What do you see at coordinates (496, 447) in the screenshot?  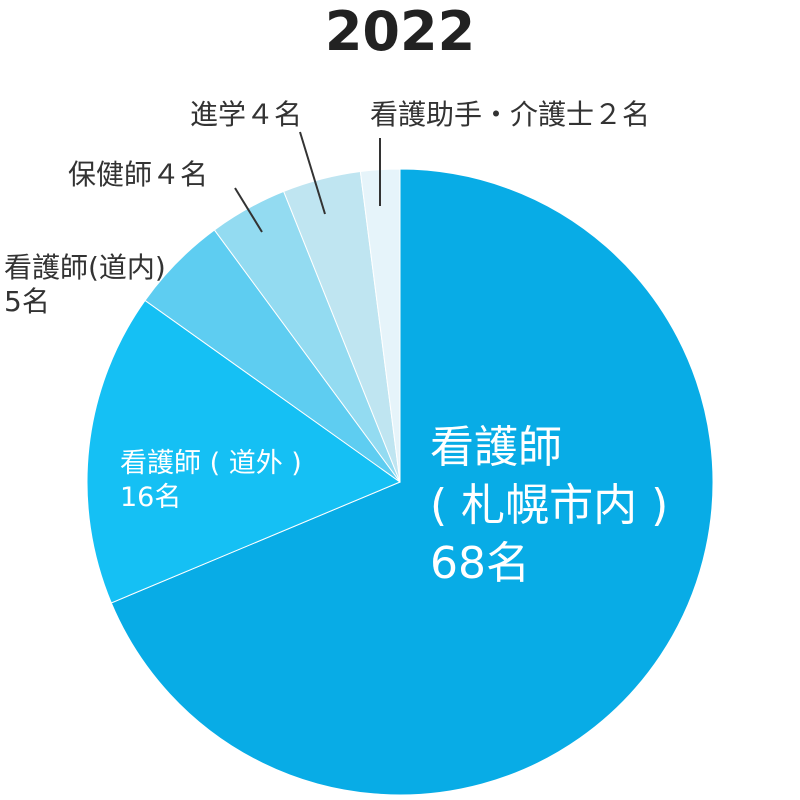 I see `slice-label-0-line-0: 看護師` at bounding box center [496, 447].